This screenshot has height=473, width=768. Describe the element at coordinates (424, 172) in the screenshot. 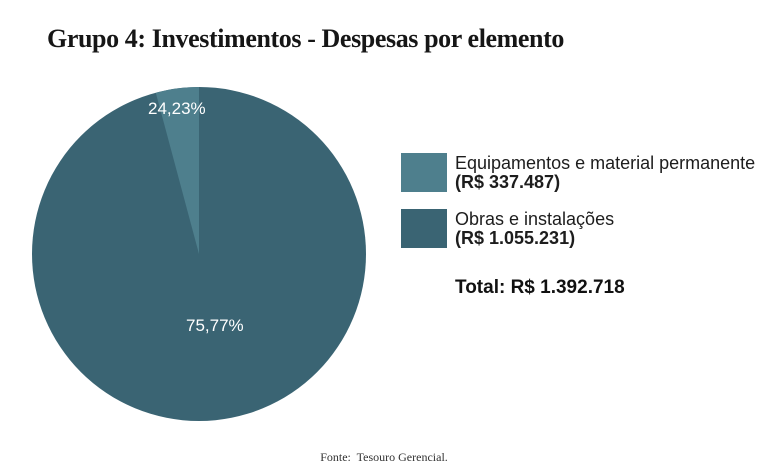

I see `legend-swatch-equipamentos` at that location.